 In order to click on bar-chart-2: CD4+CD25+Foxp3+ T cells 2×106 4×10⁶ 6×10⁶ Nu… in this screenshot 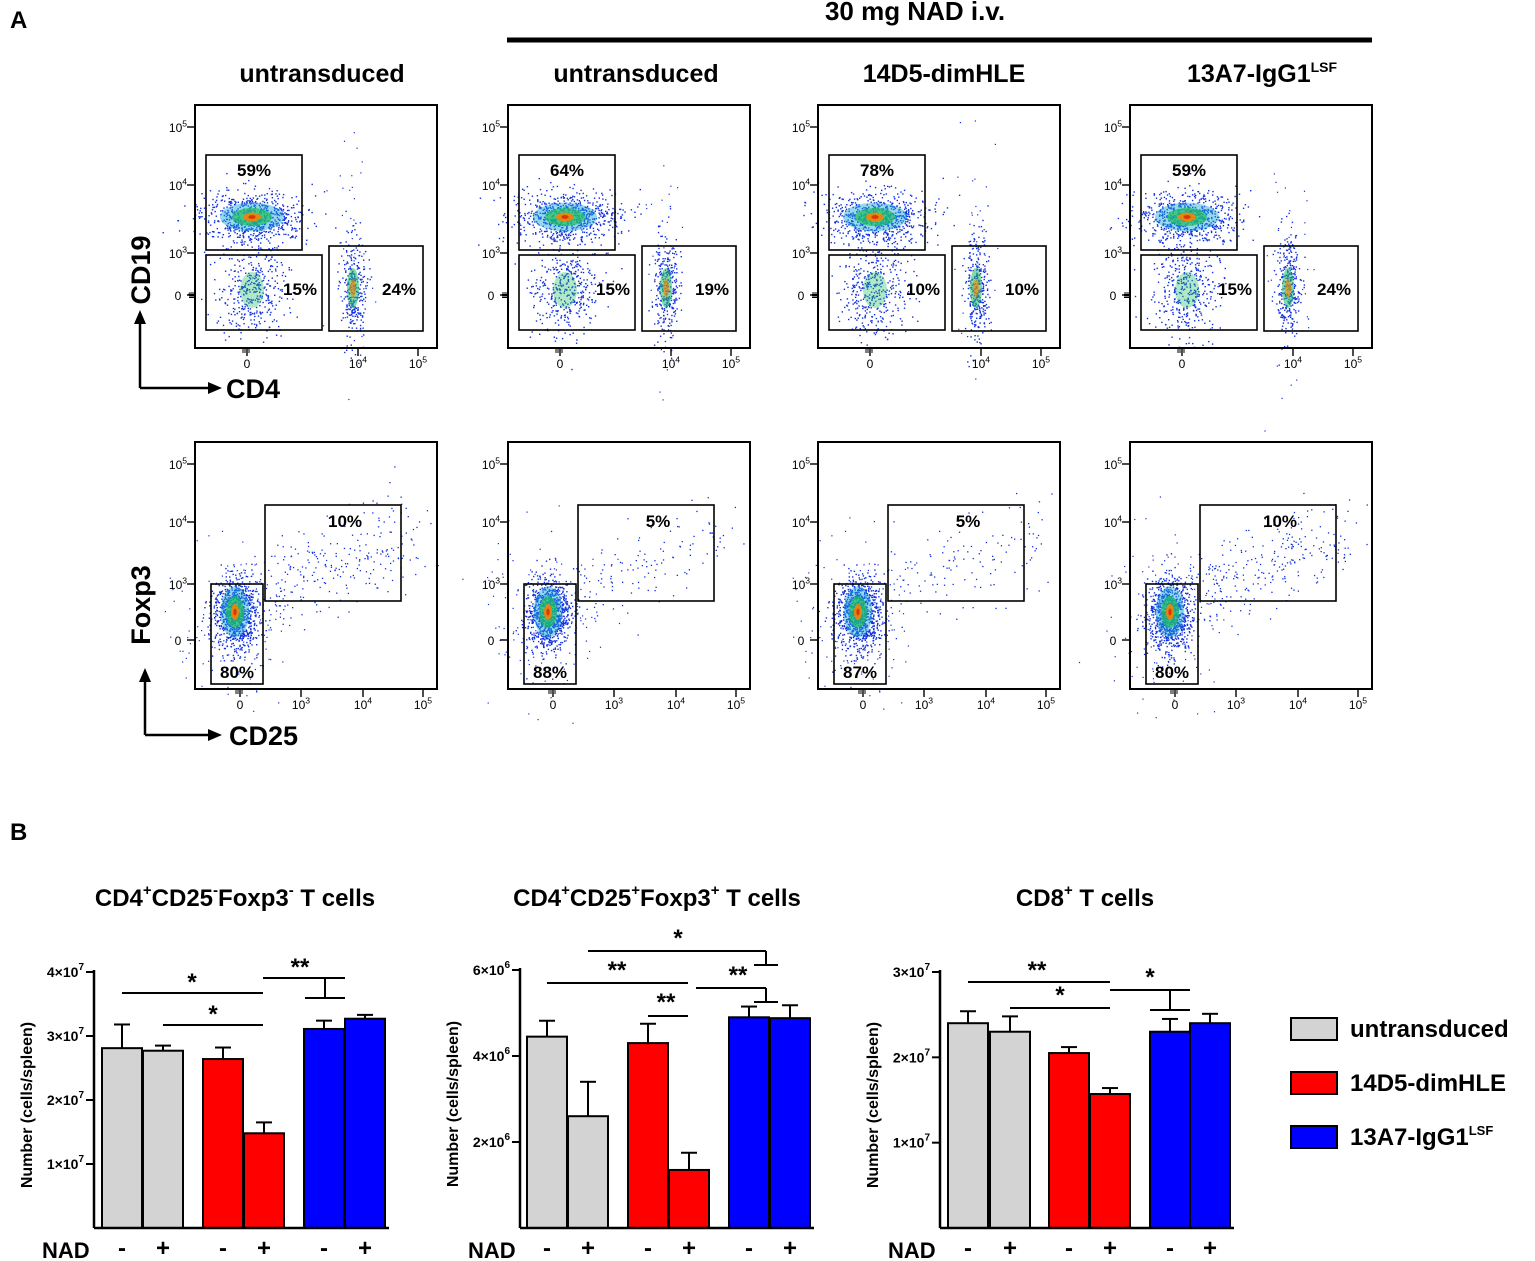, I will do `click(629, 1071)`.